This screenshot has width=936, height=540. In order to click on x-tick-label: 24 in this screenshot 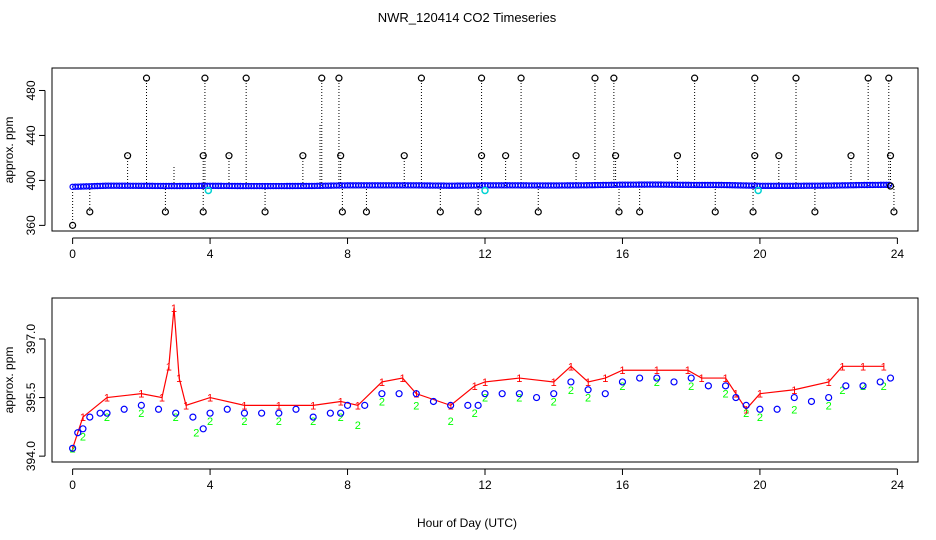, I will do `click(898, 254)`.